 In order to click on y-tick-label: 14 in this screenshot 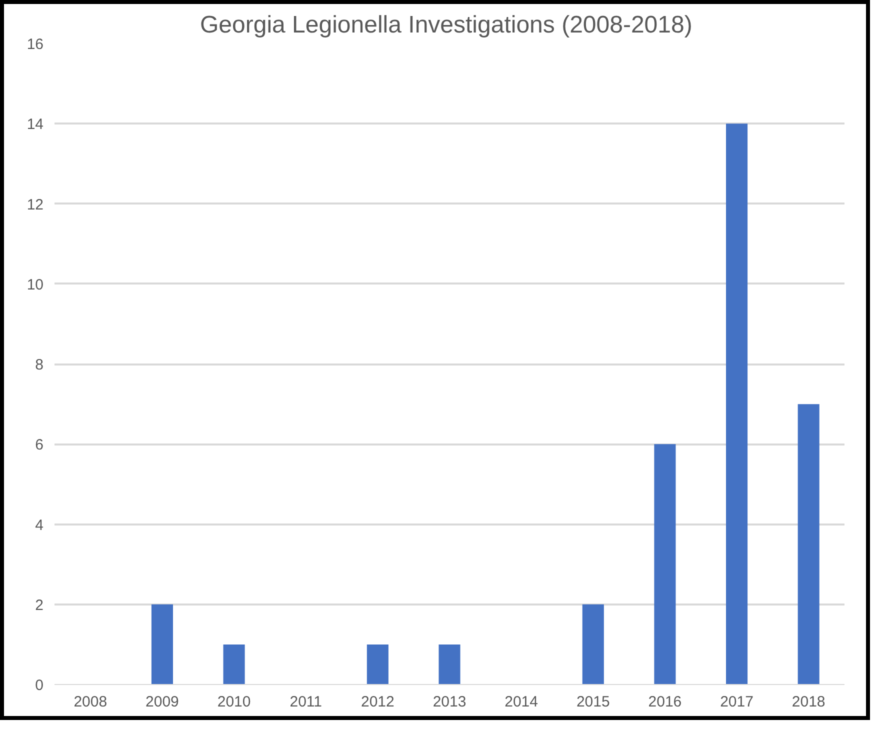, I will do `click(35, 125)`.